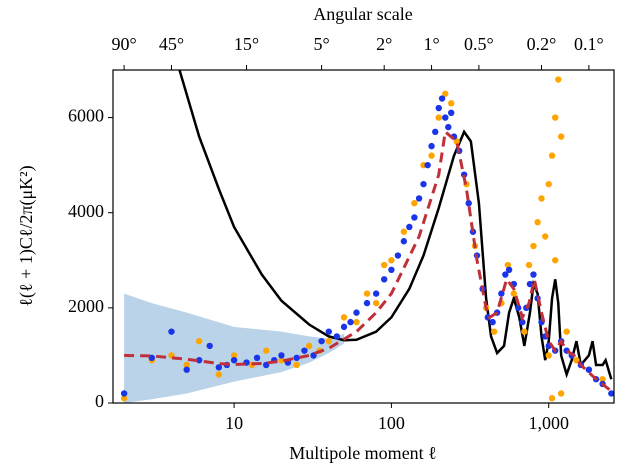  I want to click on x-axis-title: Multipole moment ℓ, so click(363, 453).